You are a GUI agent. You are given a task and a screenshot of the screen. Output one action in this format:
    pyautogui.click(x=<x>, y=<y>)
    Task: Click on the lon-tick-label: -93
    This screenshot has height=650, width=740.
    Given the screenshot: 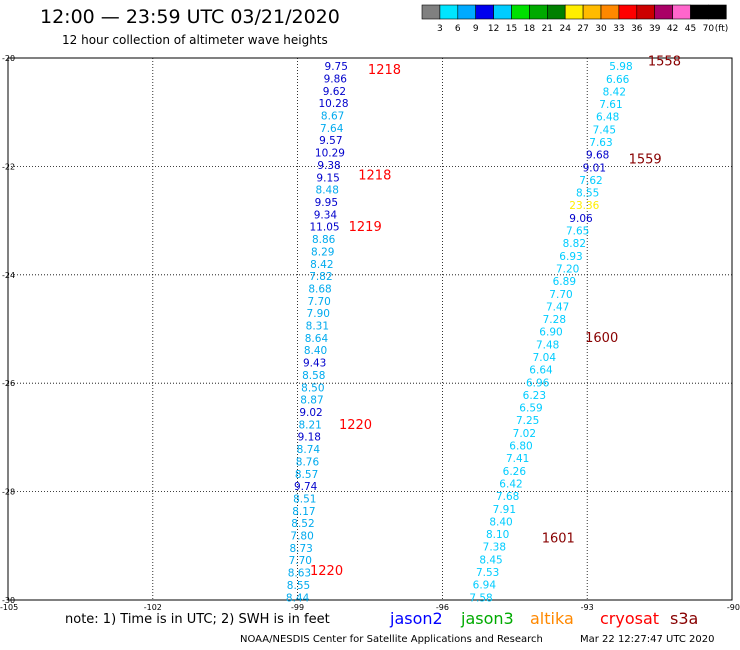 What is the action you would take?
    pyautogui.click(x=587, y=607)
    